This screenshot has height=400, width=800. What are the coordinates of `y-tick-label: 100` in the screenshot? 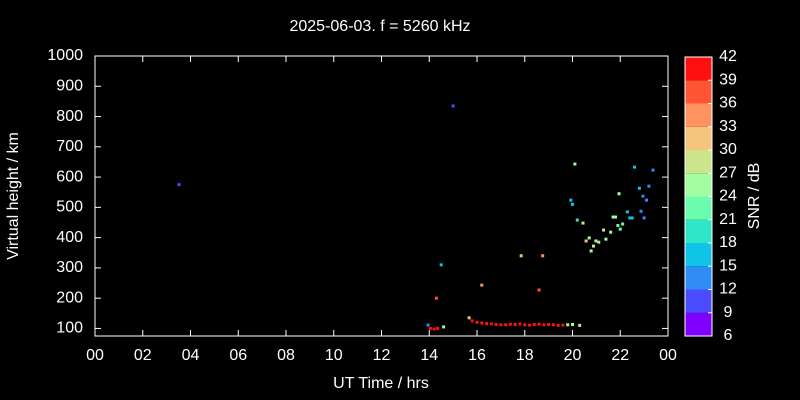 It's located at (69, 328).